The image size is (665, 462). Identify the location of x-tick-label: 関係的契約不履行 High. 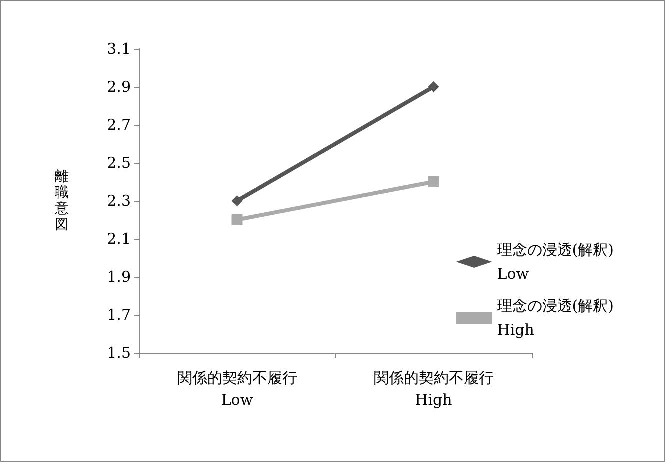
(434, 389).